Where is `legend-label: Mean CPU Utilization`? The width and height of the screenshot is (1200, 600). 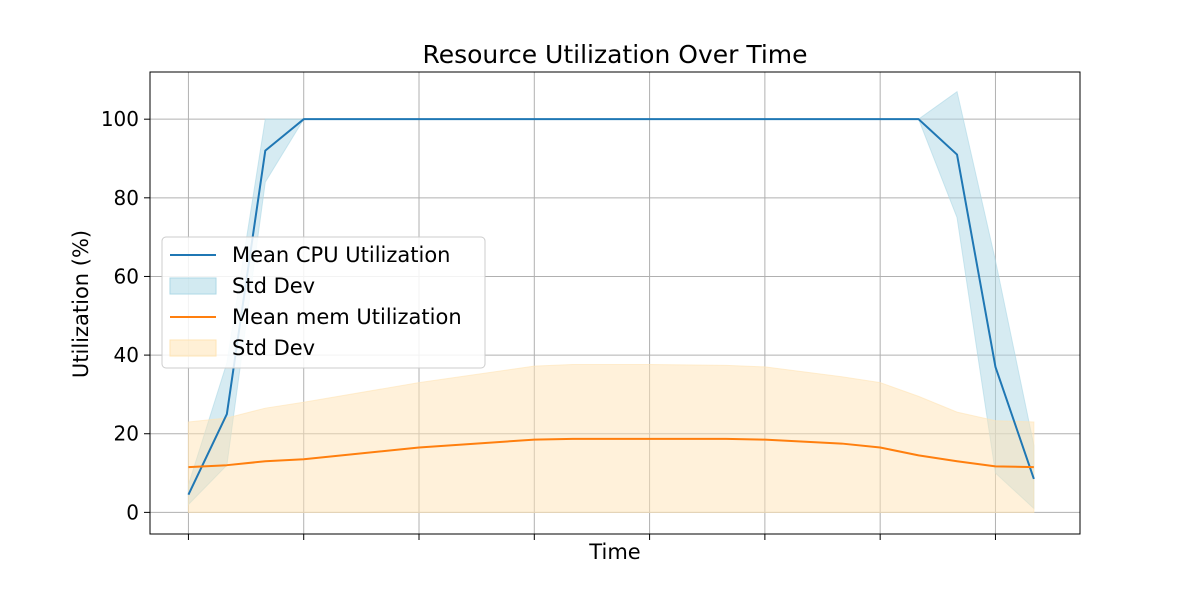
legend-label: Mean CPU Utilization is located at coordinates (341, 255).